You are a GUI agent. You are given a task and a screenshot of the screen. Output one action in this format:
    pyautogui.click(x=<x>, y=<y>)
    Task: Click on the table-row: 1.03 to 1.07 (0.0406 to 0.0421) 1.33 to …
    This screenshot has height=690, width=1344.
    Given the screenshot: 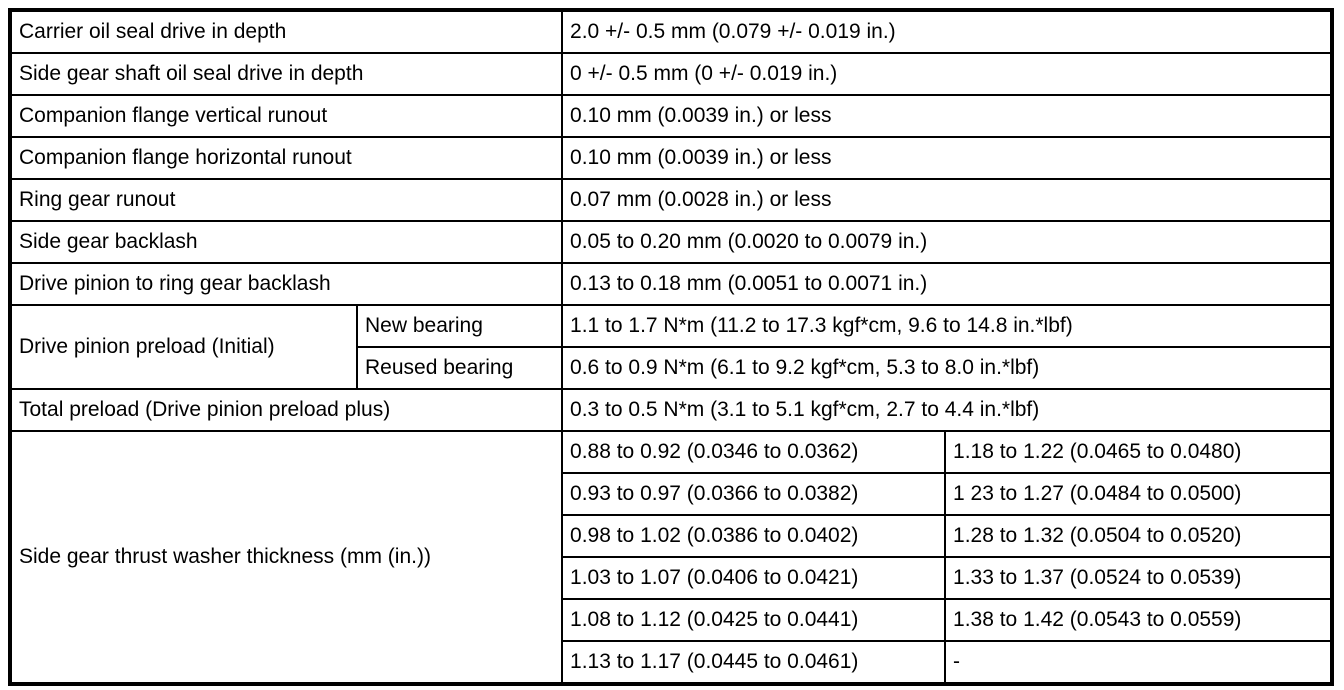 What is the action you would take?
    pyautogui.click(x=672, y=578)
    